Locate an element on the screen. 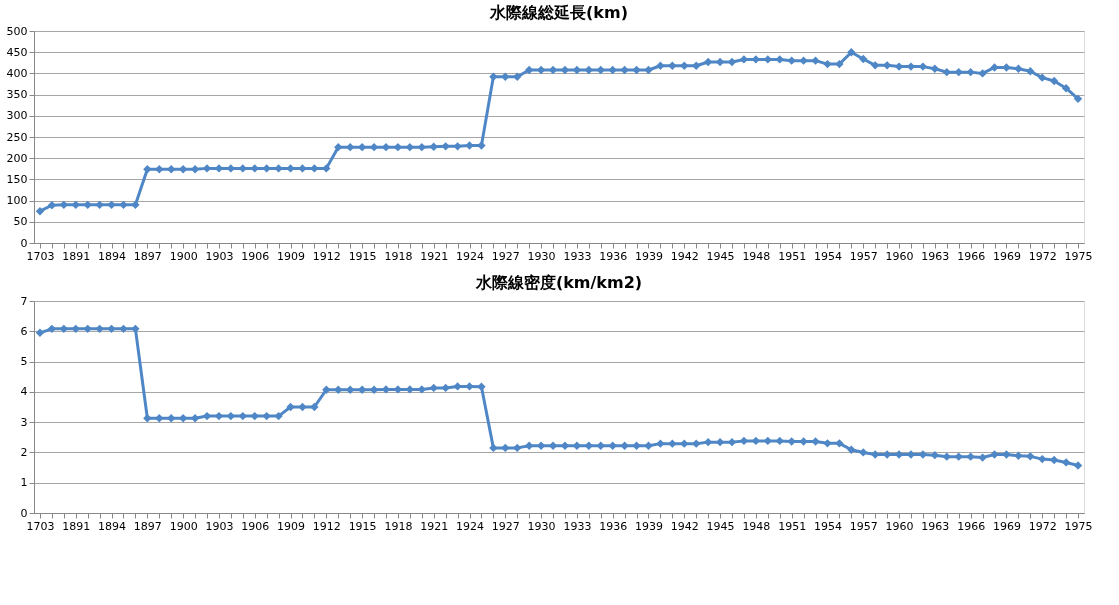 This screenshot has width=1119, height=605. y-tick-label: 450 is located at coordinates (17, 52).